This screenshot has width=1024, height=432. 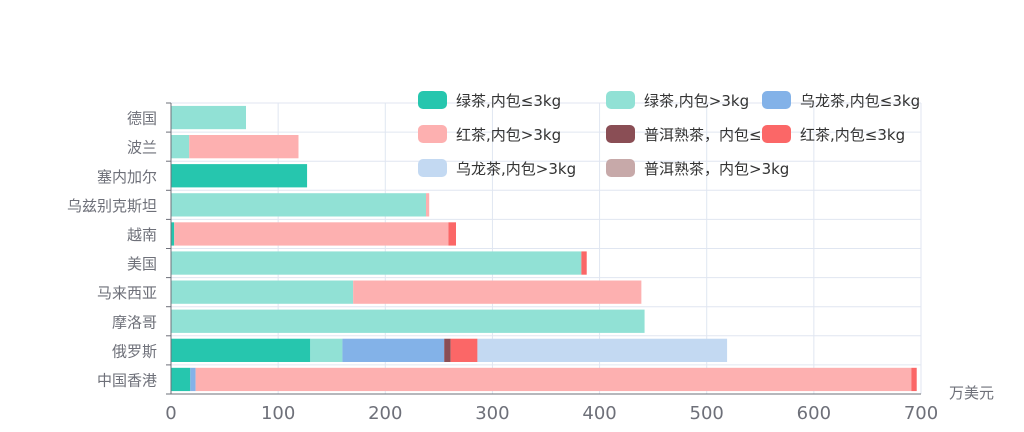 What do you see at coordinates (142, 148) in the screenshot?
I see `y-category-label: 波兰` at bounding box center [142, 148].